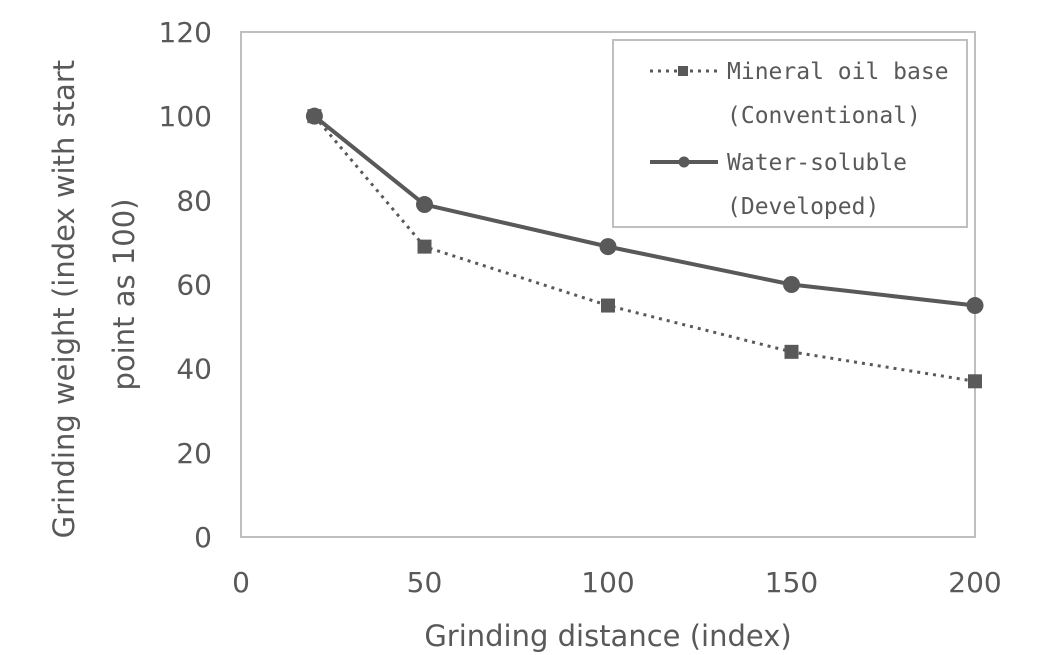  I want to click on legend-label: (Developed), so click(803, 207).